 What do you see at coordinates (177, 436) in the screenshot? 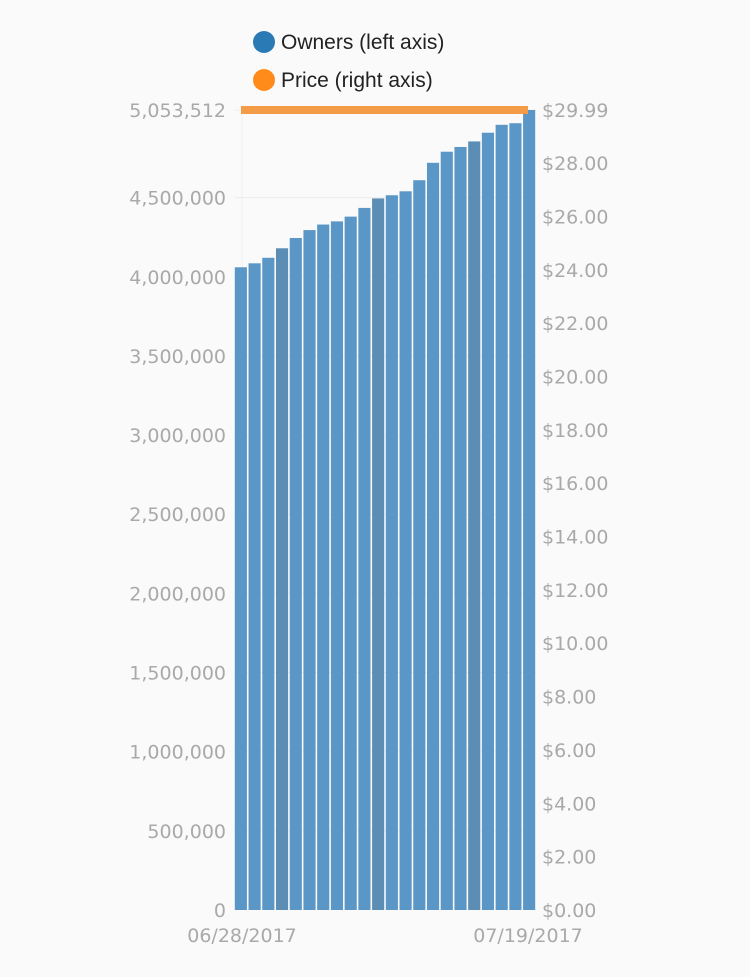
I see `left-tick-label-6: 3,000,000` at bounding box center [177, 436].